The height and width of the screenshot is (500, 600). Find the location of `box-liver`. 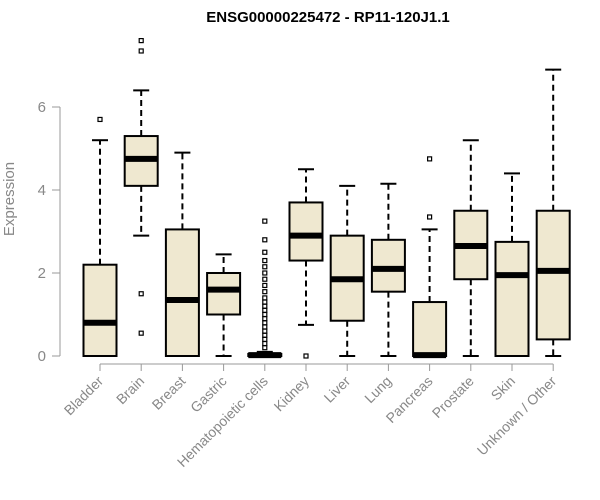

box-liver is located at coordinates (347, 270).